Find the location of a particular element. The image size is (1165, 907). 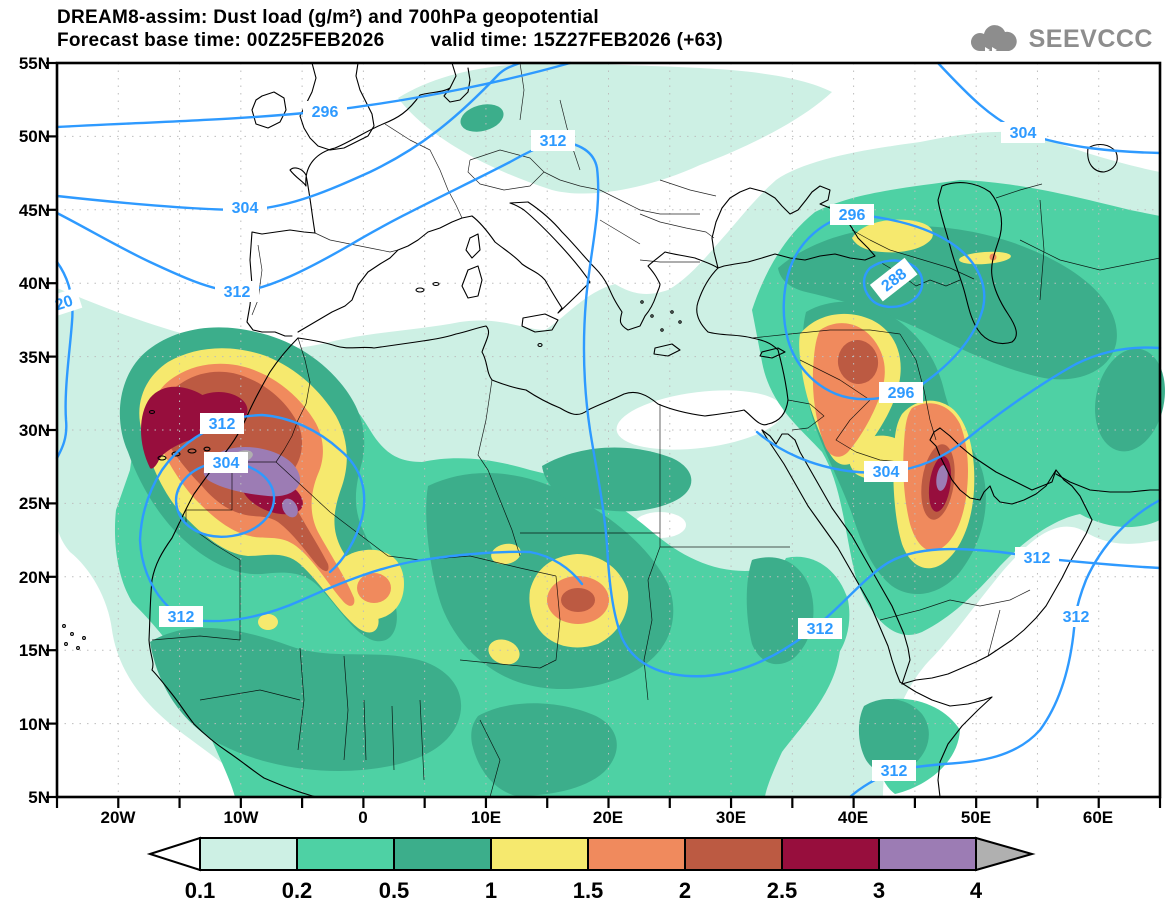

svg-text: 25N is located at coordinates (34, 503).